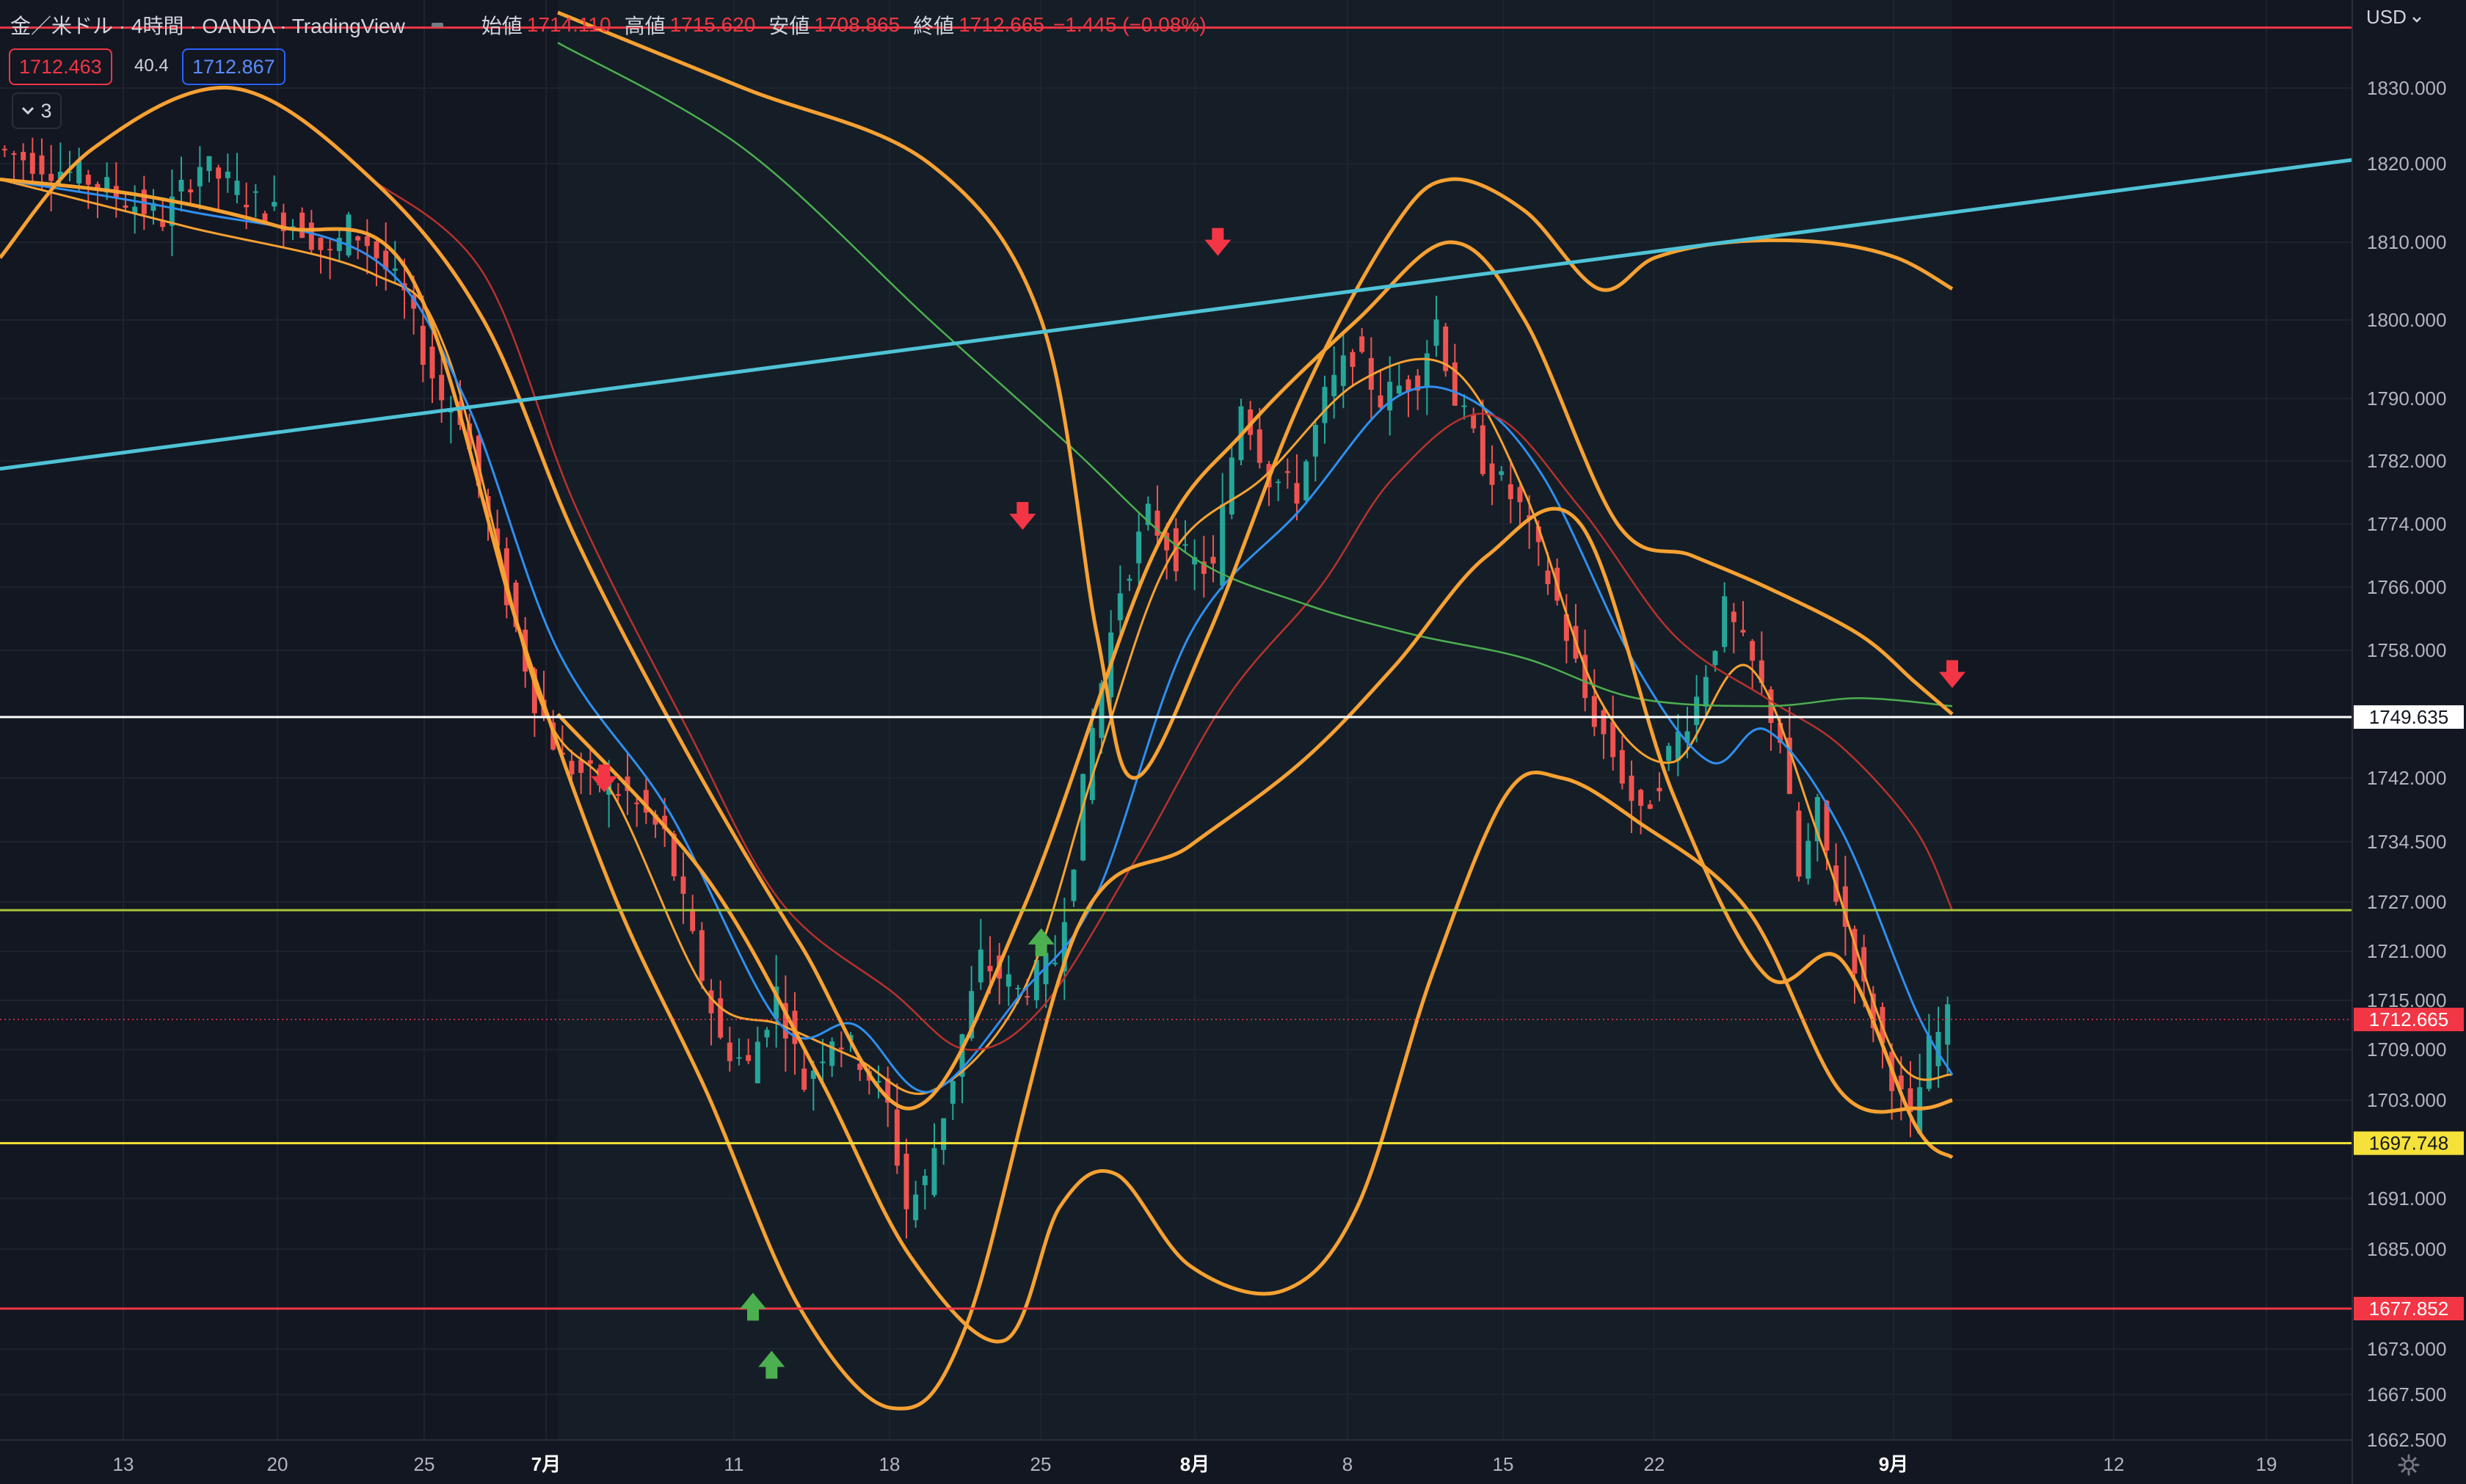 This screenshot has width=2466, height=1484. What do you see at coordinates (1041, 942) in the screenshot?
I see `buy-arrow-icon` at bounding box center [1041, 942].